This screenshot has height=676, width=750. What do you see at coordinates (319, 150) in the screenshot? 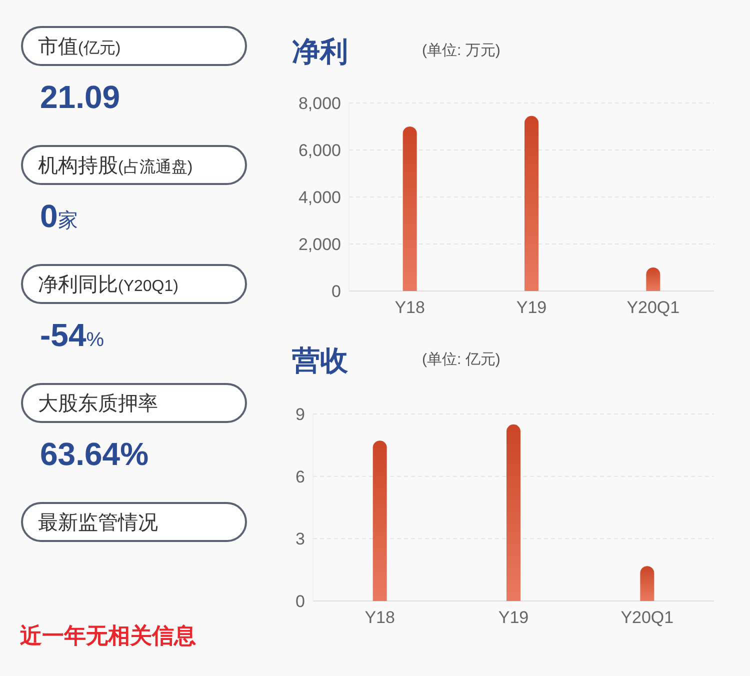
I see `y-tick-label: 6,000` at bounding box center [319, 150].